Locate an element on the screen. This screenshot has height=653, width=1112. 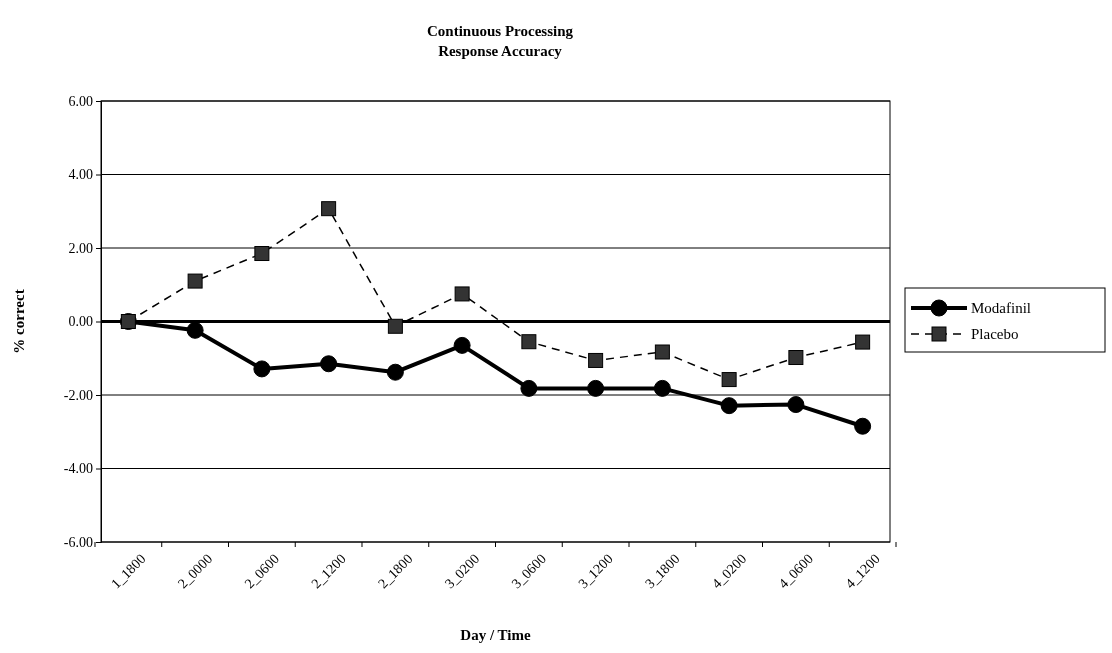
y-tick-label: 6.00 is located at coordinates (80, 101).